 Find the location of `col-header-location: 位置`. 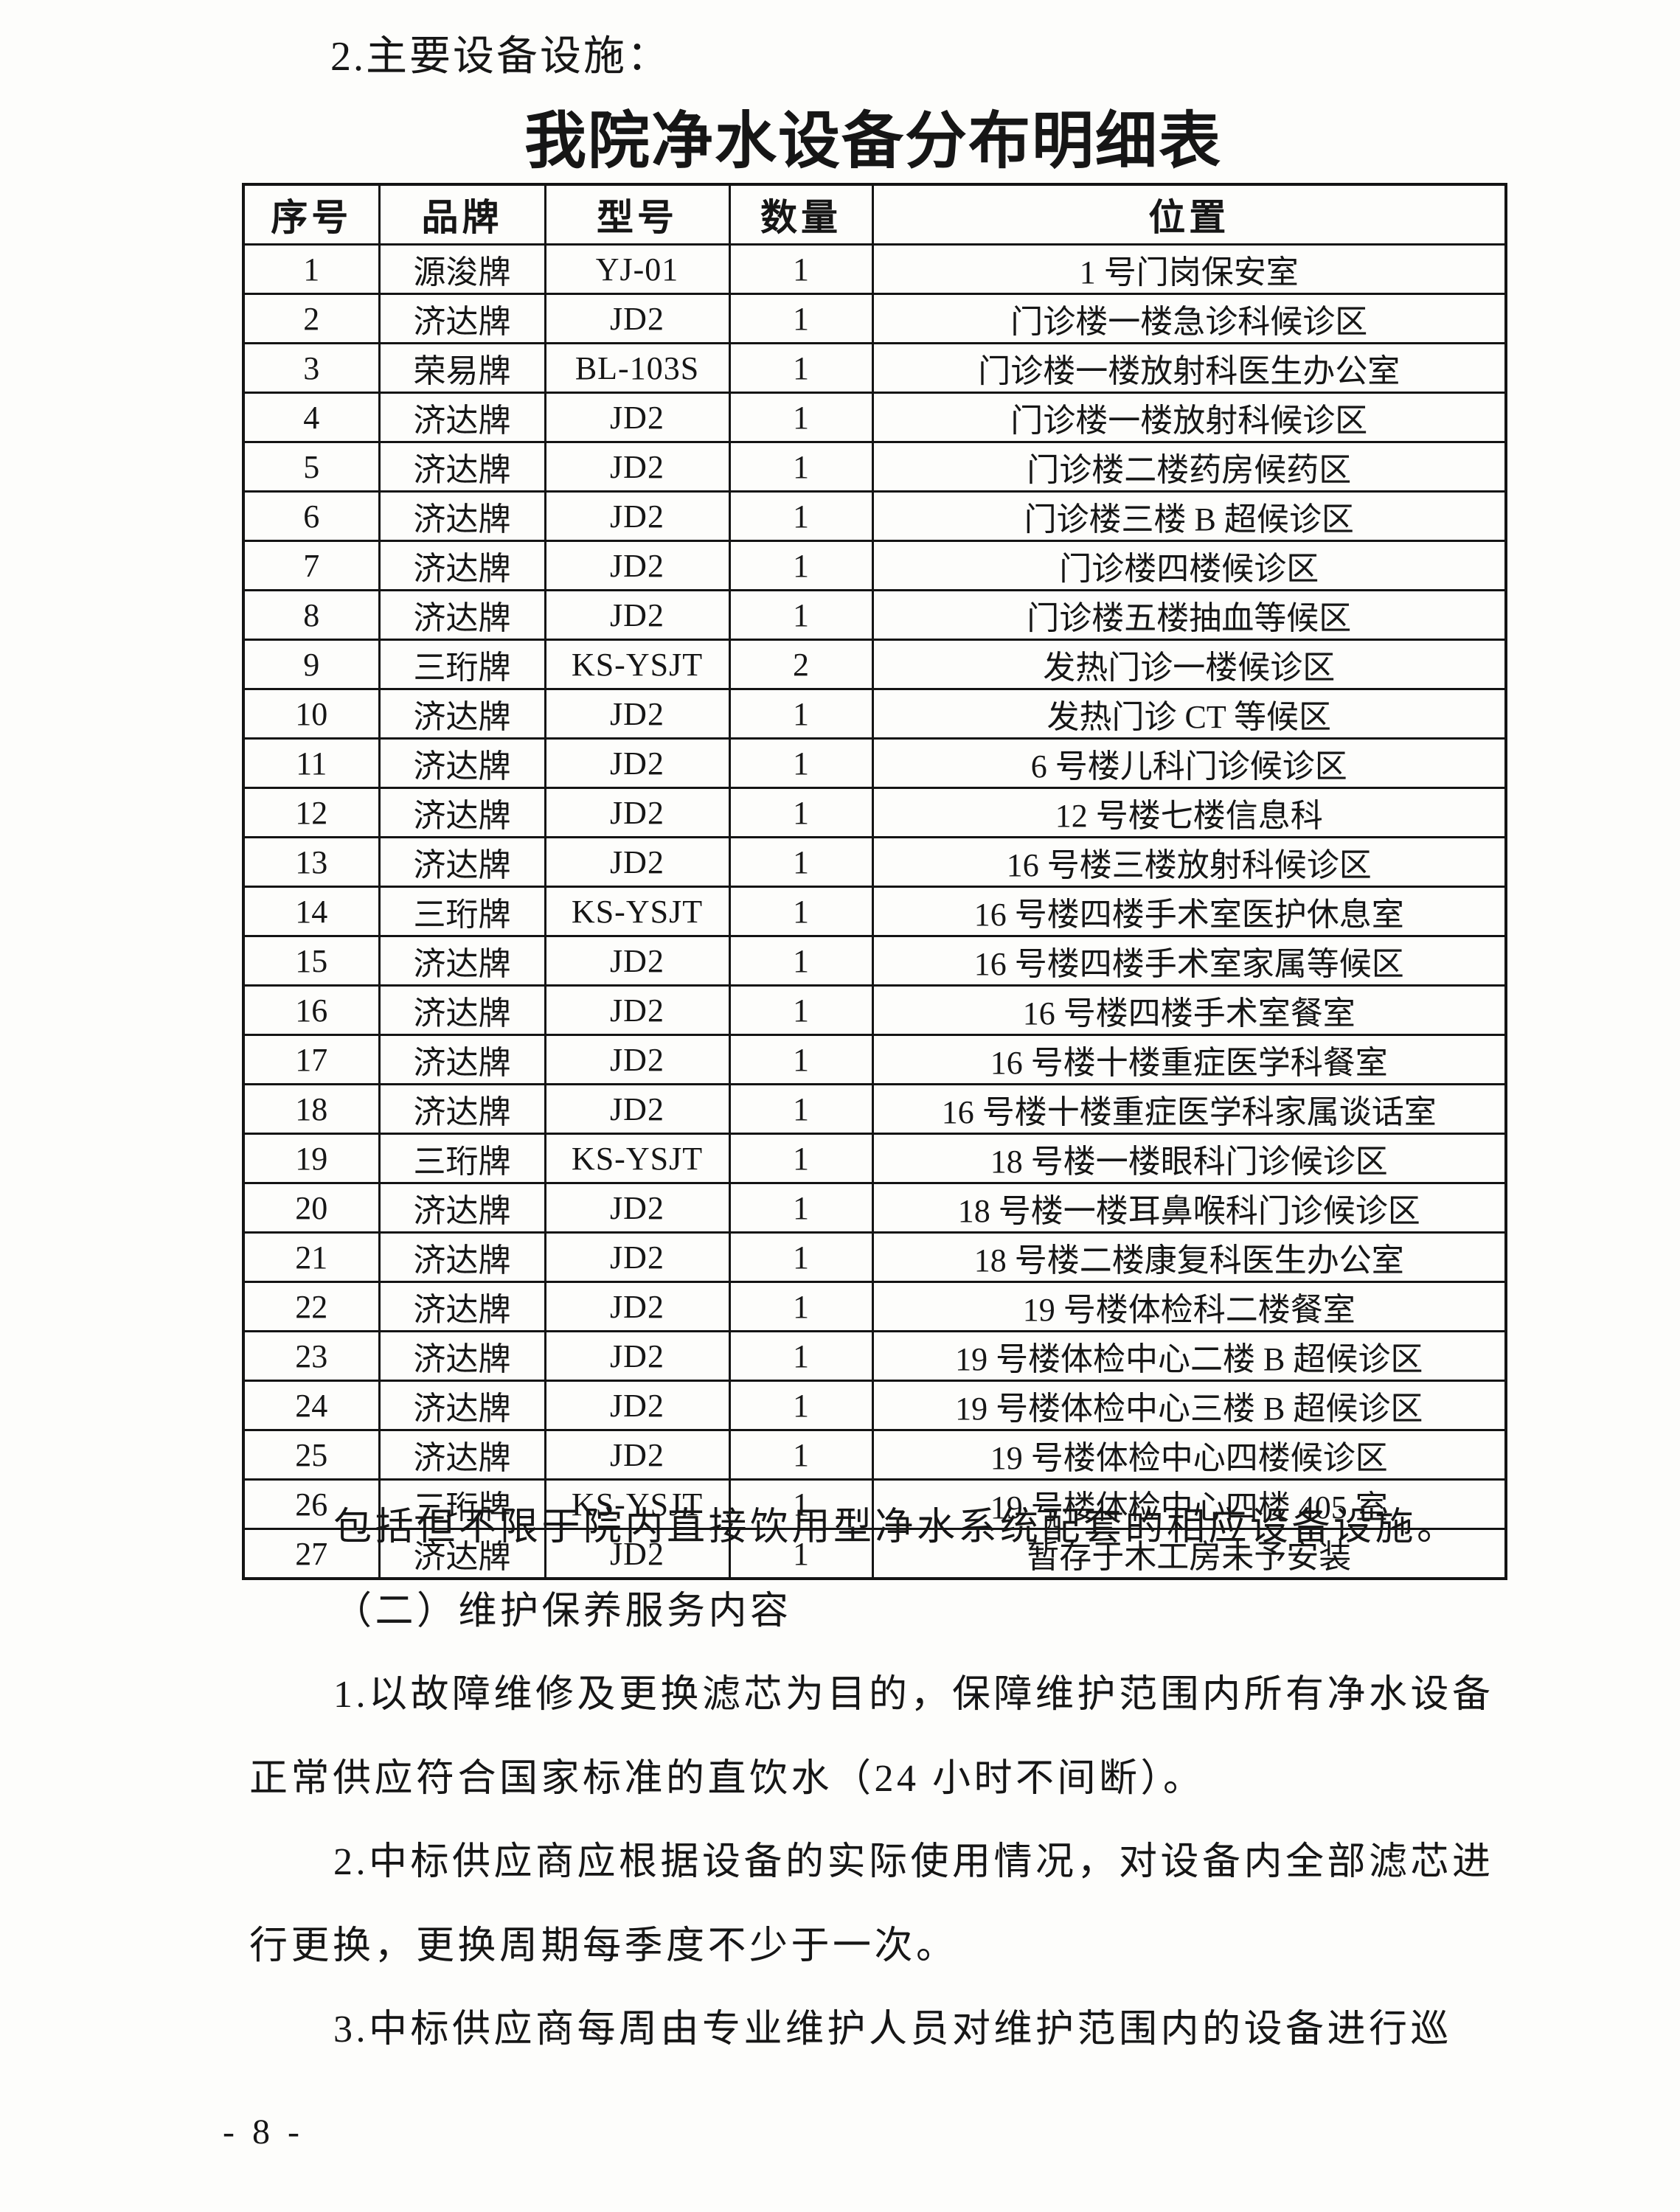

col-header-location: 位置 is located at coordinates (1189, 214).